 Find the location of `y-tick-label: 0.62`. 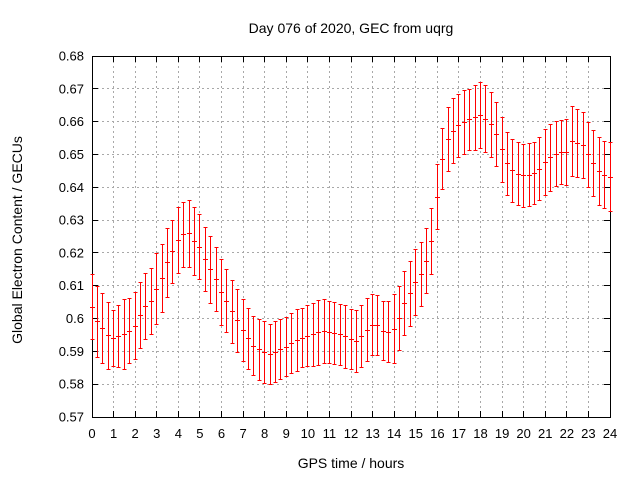

y-tick-label: 0.62 is located at coordinates (71, 252).